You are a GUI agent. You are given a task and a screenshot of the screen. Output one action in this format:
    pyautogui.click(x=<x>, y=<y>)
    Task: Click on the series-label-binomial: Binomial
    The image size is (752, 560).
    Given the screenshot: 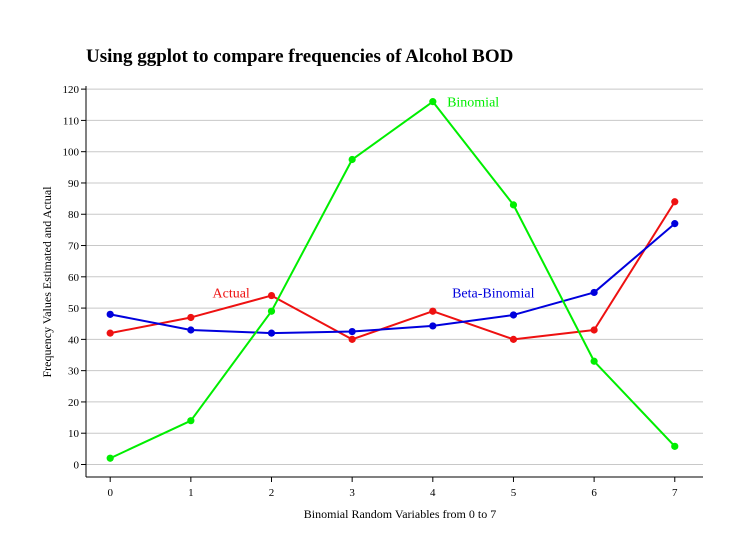 What is the action you would take?
    pyautogui.click(x=473, y=103)
    